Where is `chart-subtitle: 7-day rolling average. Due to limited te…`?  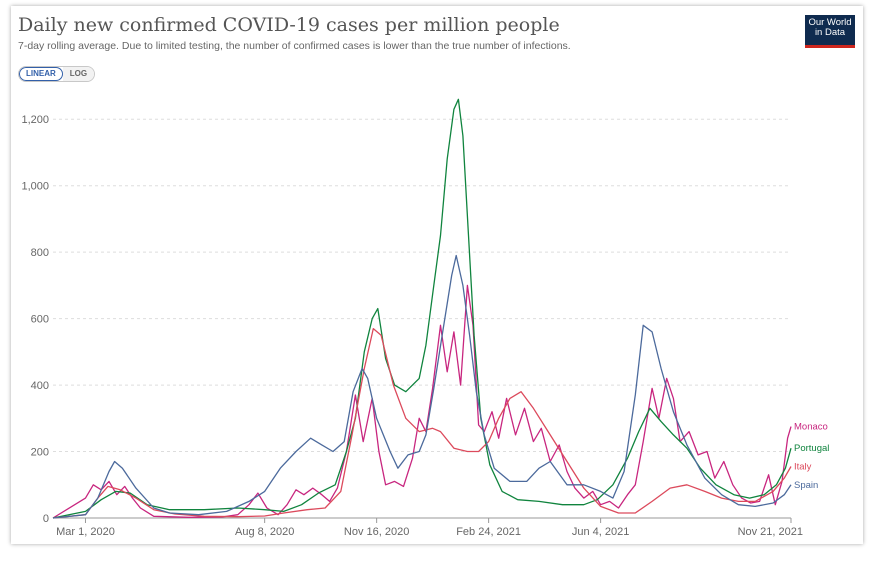 chart-subtitle: 7-day rolling average. Due to limited te… is located at coordinates (294, 46).